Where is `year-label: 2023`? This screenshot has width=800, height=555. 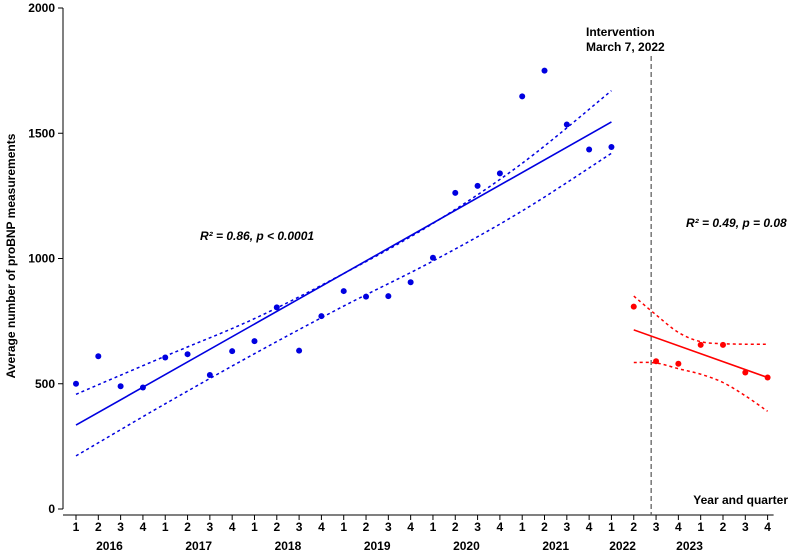 year-label: 2023 is located at coordinates (689, 546).